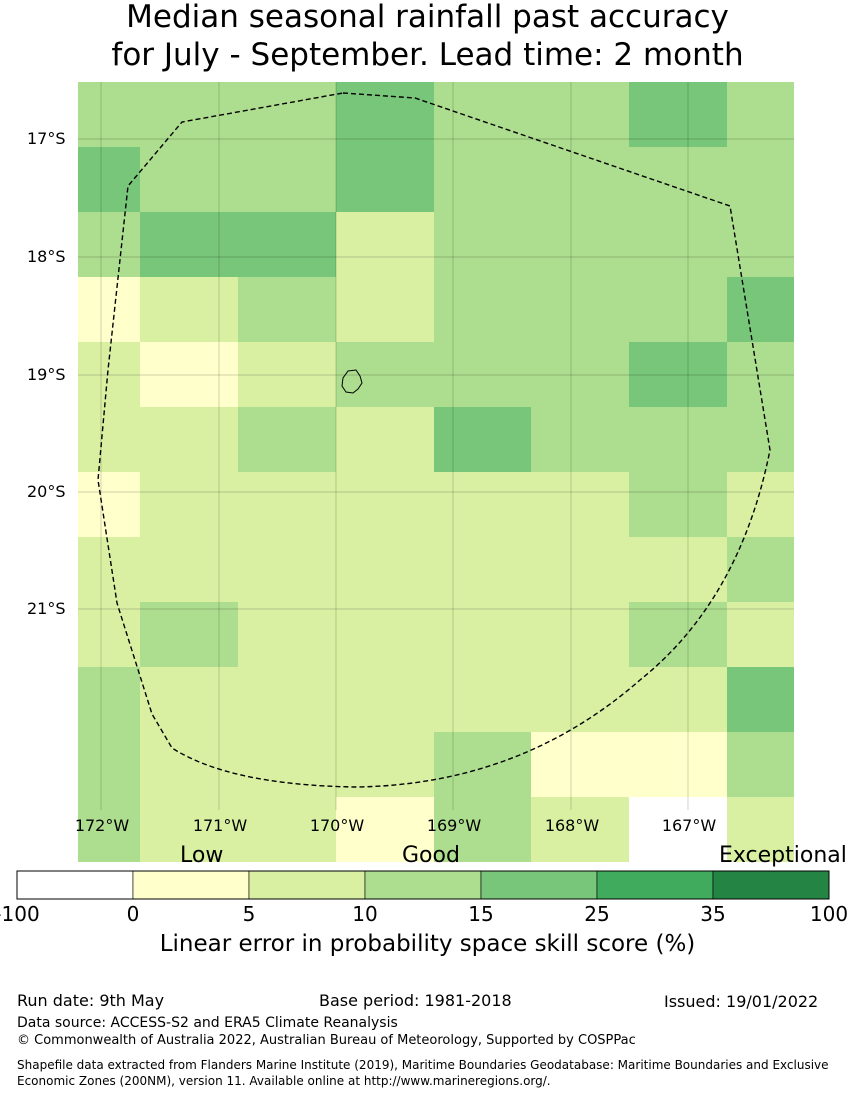 This screenshot has width=855, height=1095. What do you see at coordinates (46, 138) in the screenshot?
I see `lat-label: 17°S` at bounding box center [46, 138].